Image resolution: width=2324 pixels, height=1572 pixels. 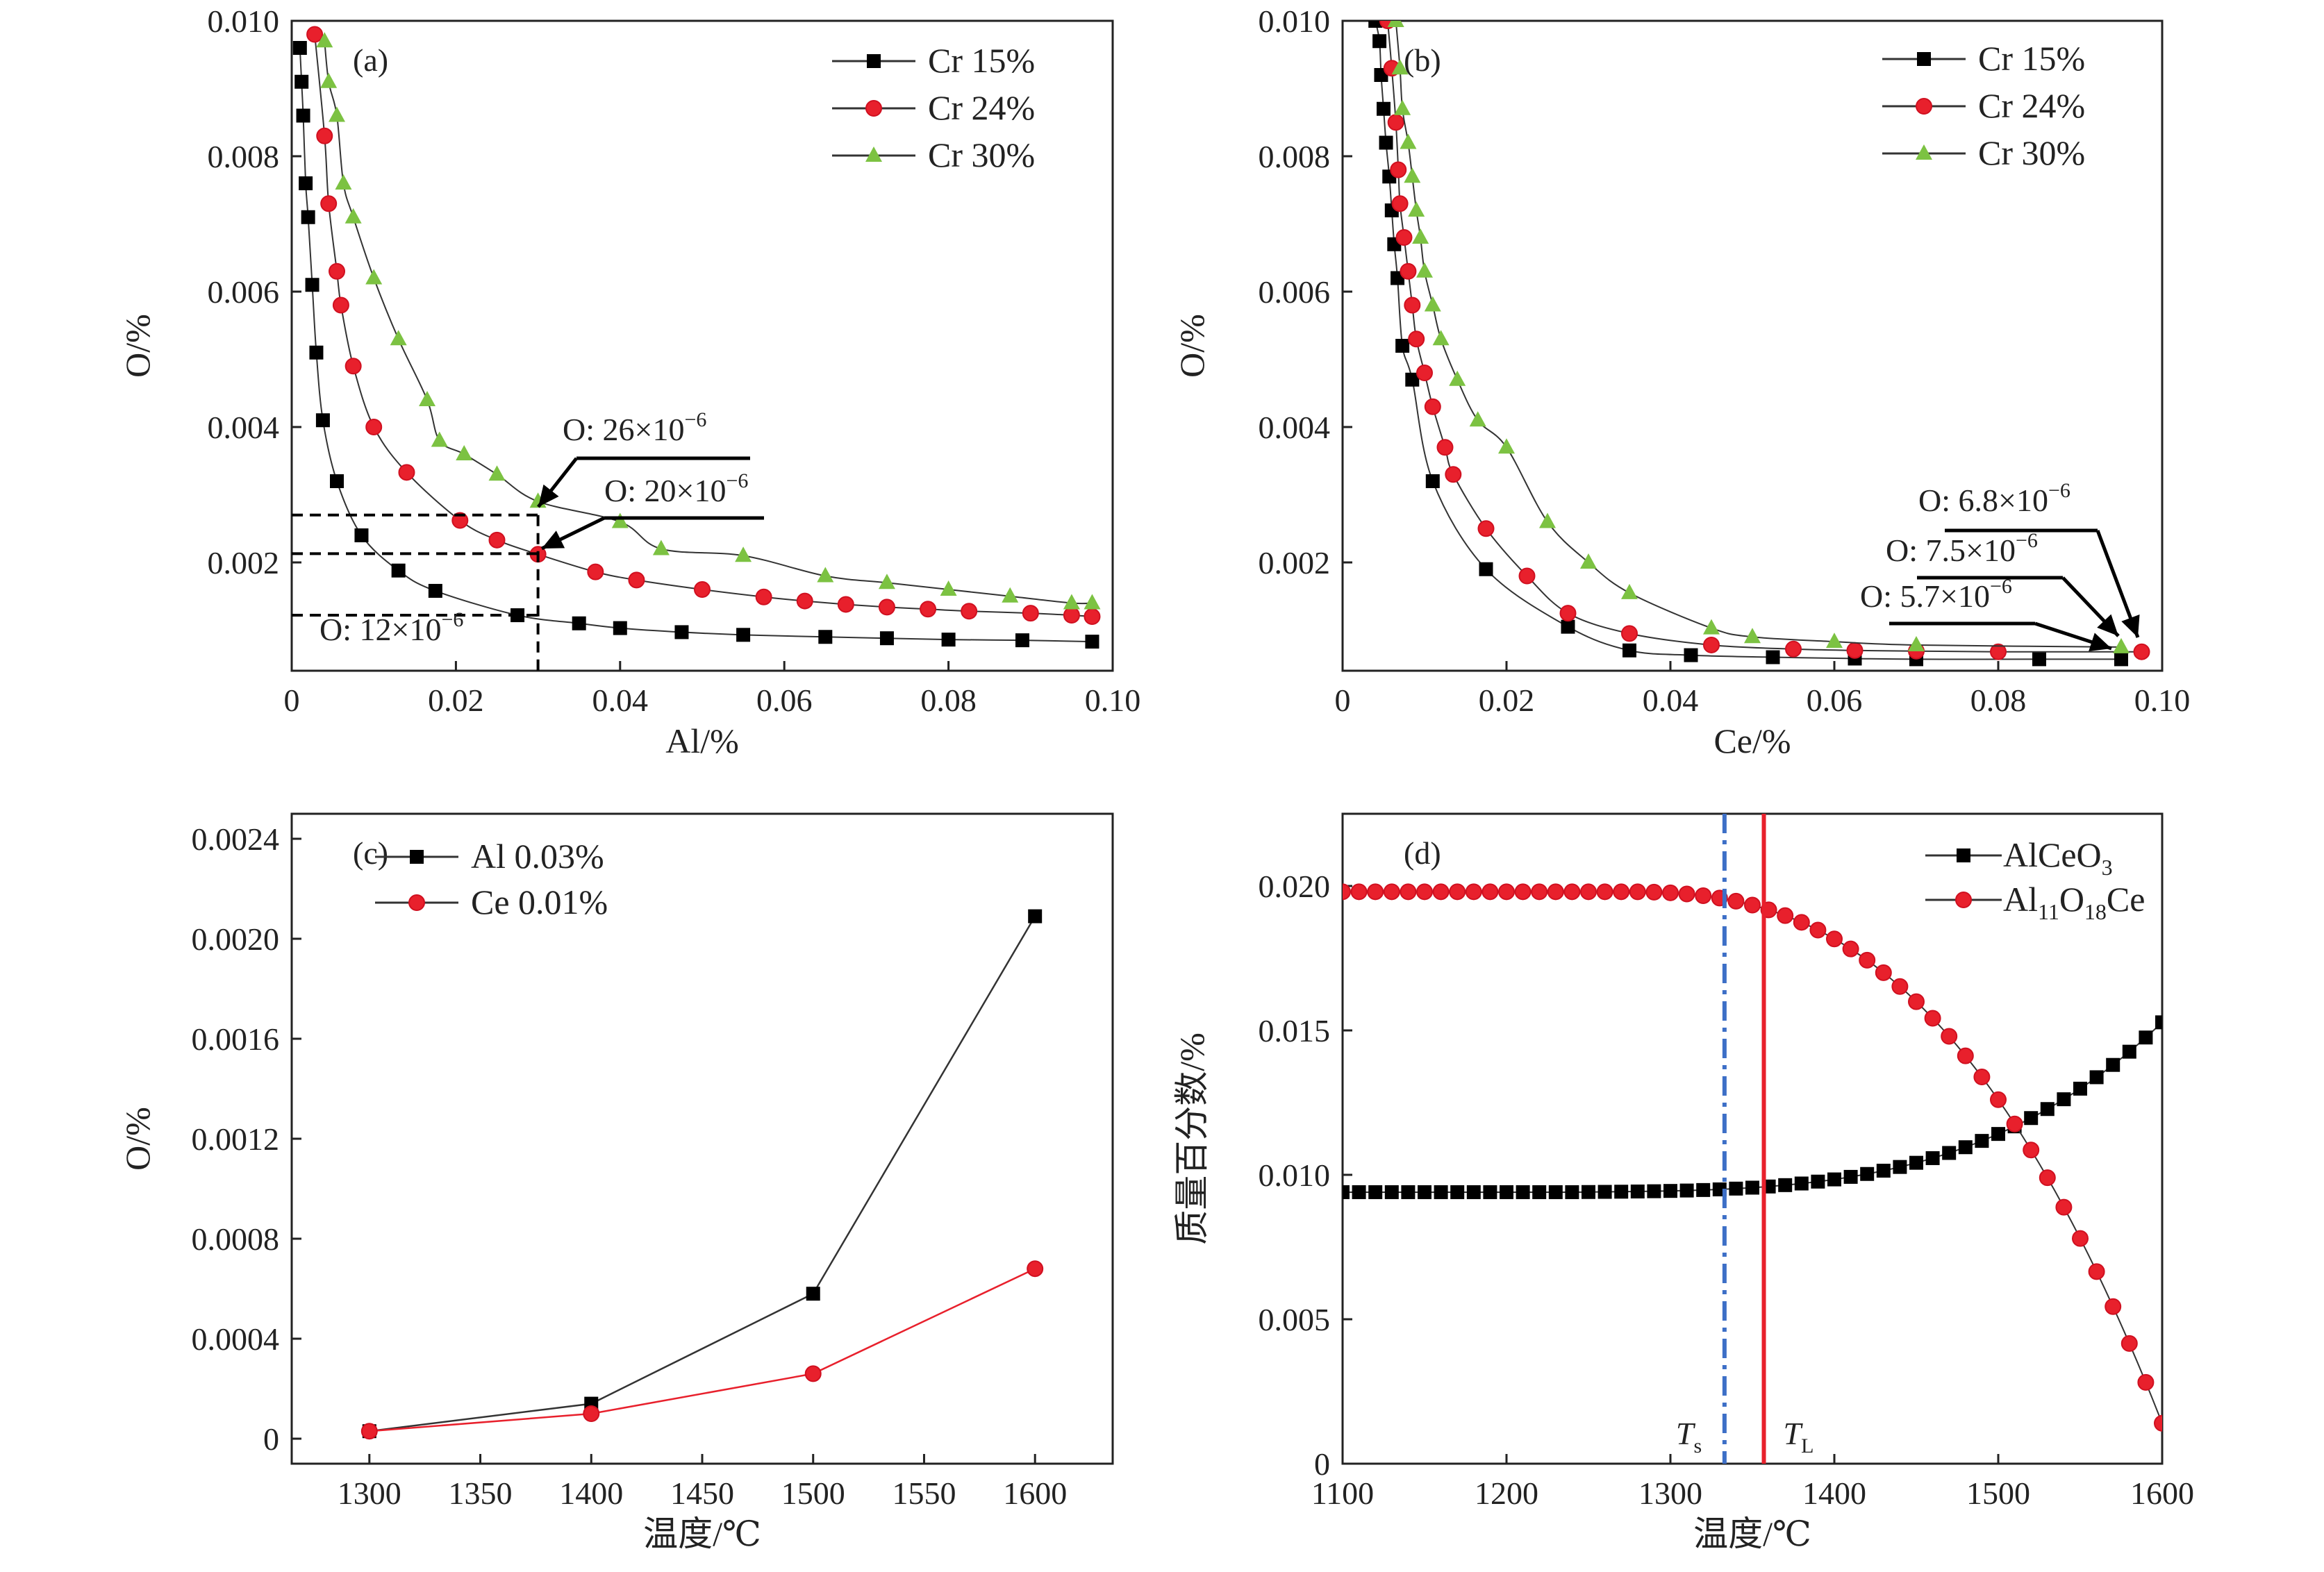 I want to click on annotation-base: O: 6.8×10, so click(x=1983, y=501).